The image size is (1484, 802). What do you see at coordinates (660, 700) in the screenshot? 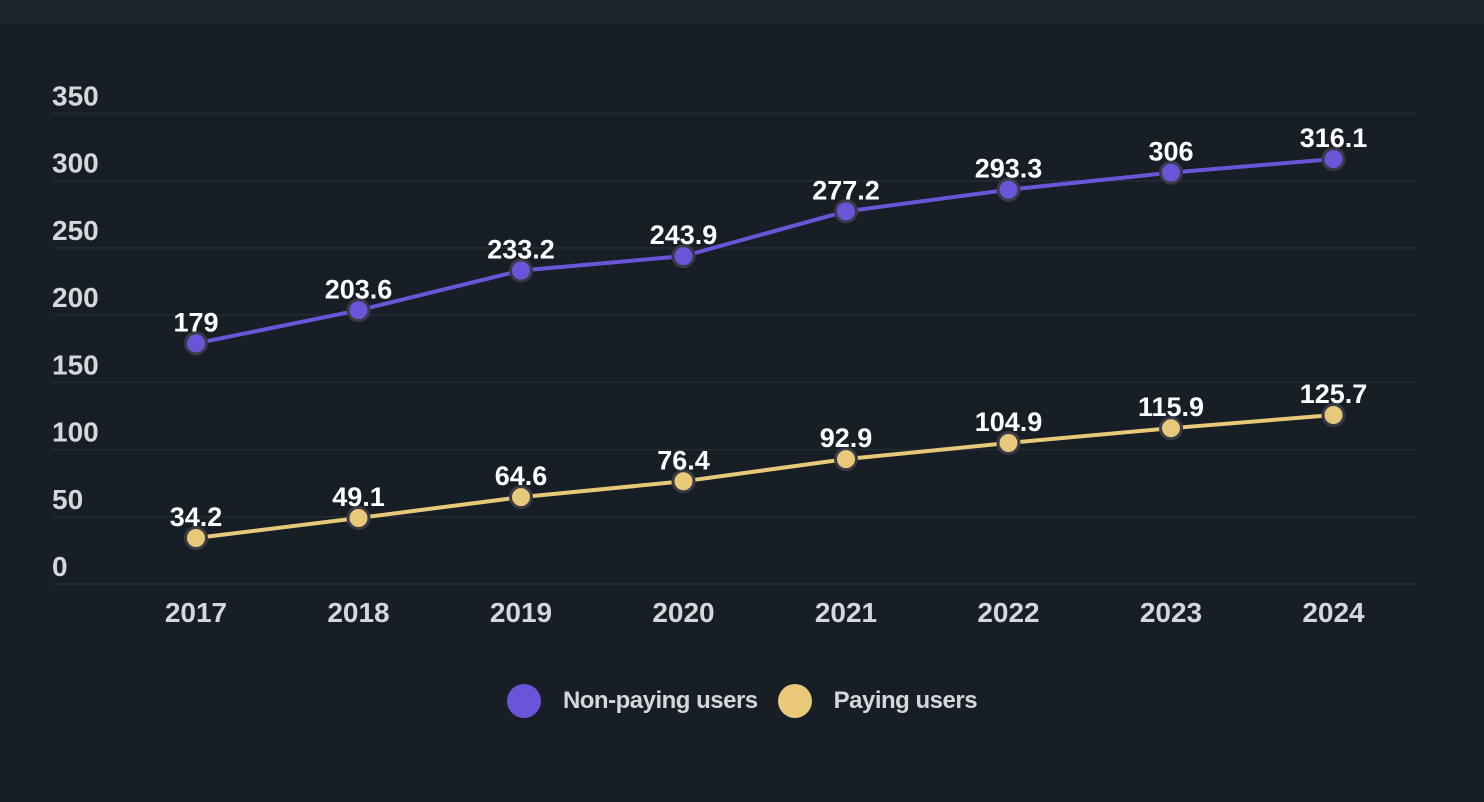
I see `legend-label-non-paying: Non-paying users` at bounding box center [660, 700].